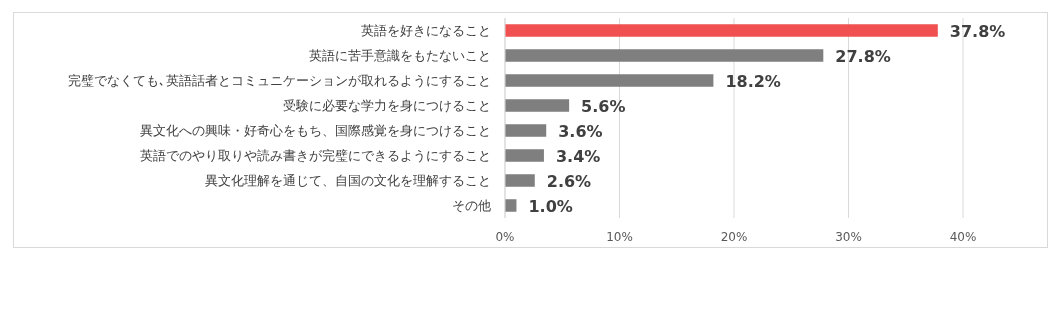 Image resolution: width=1063 pixels, height=313 pixels. Describe the element at coordinates (505, 237) in the screenshot. I see `x-tick-label: 0%` at that location.